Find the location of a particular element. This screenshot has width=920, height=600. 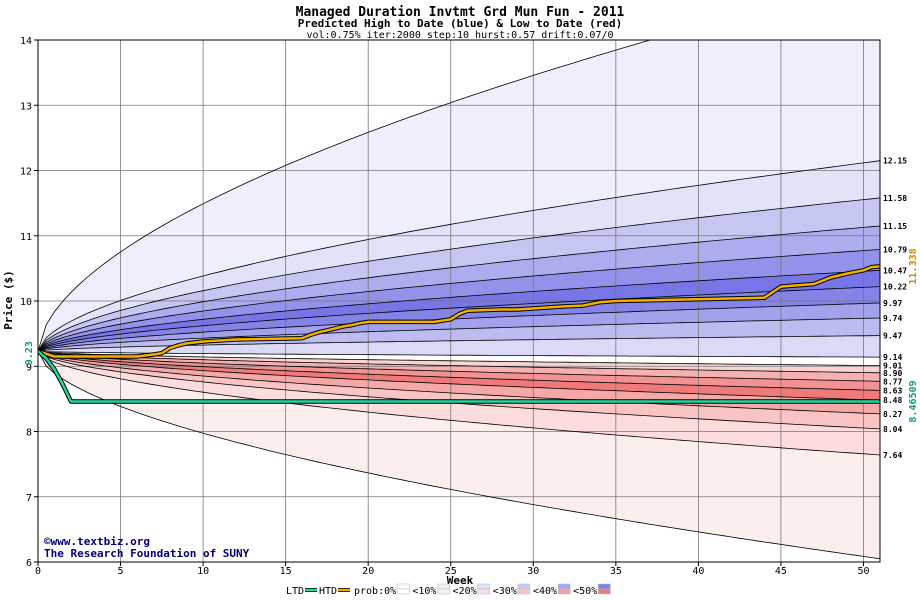

x-tick-label-5: 5 is located at coordinates (121, 571).